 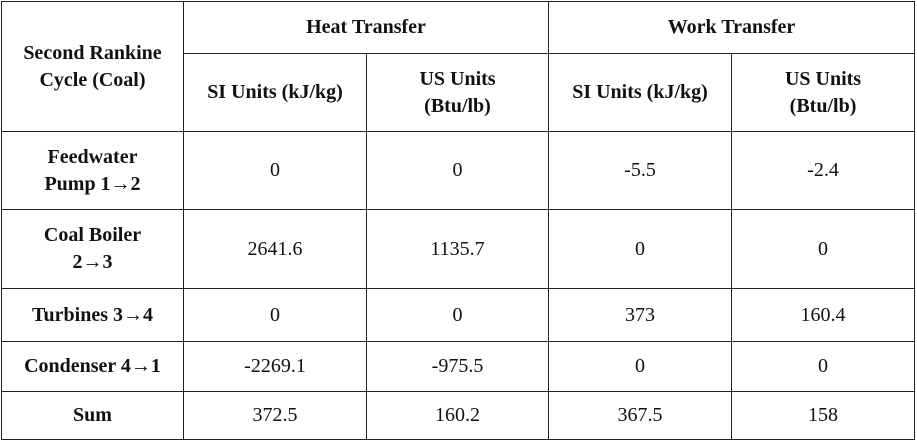 I want to click on value-cell: -975.5, so click(x=457, y=366).